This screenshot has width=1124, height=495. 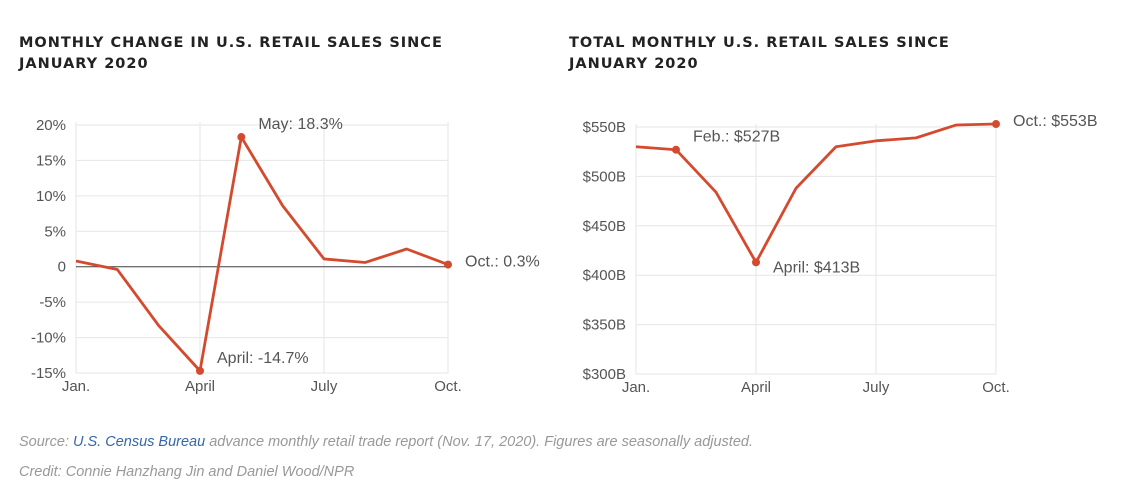 What do you see at coordinates (996, 387) in the screenshot?
I see `right-xtick-label: Oct.` at bounding box center [996, 387].